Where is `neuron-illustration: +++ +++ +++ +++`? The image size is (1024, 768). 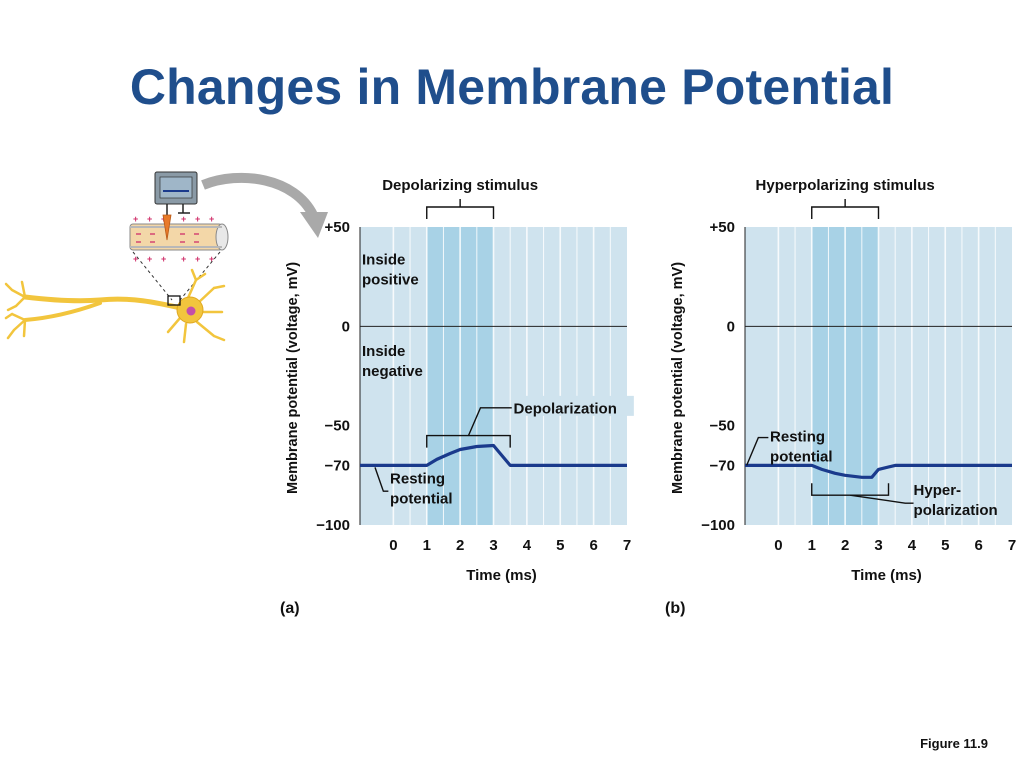
neuron-illustration: +++ +++ +++ +++ is located at coordinates (166, 257).